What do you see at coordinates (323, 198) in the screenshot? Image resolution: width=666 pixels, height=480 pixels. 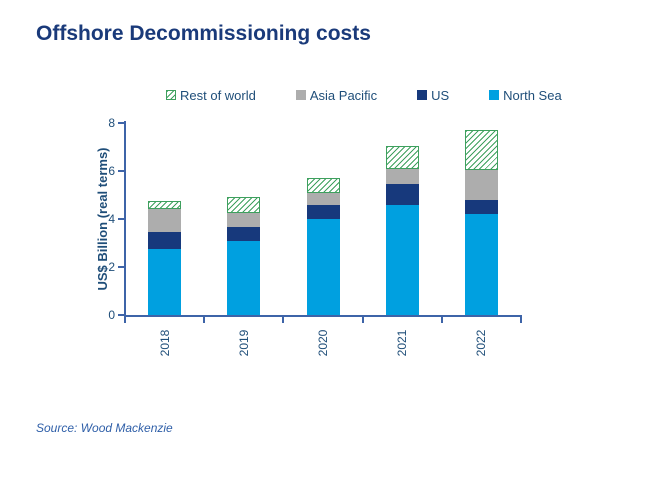 I see `bar-segment-asia-pacific-2020` at bounding box center [323, 198].